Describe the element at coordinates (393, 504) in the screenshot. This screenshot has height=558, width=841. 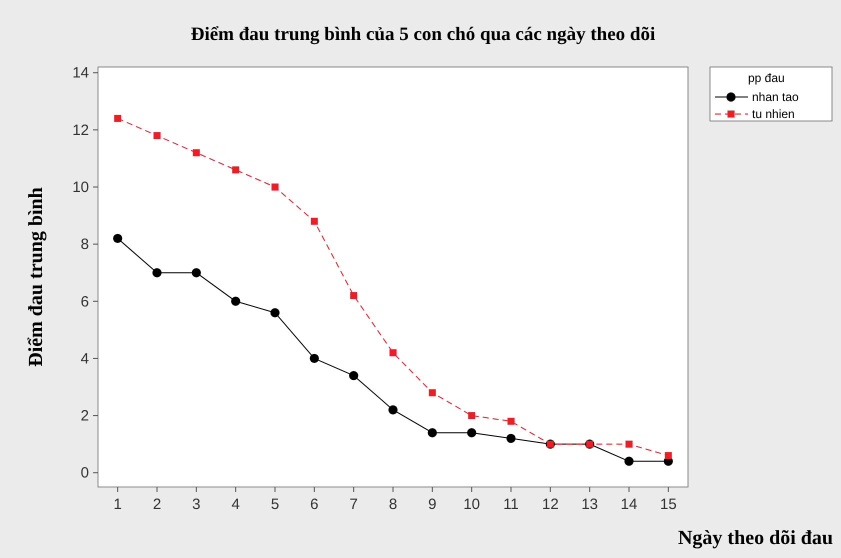
I see `x-tick-label: 8` at that location.